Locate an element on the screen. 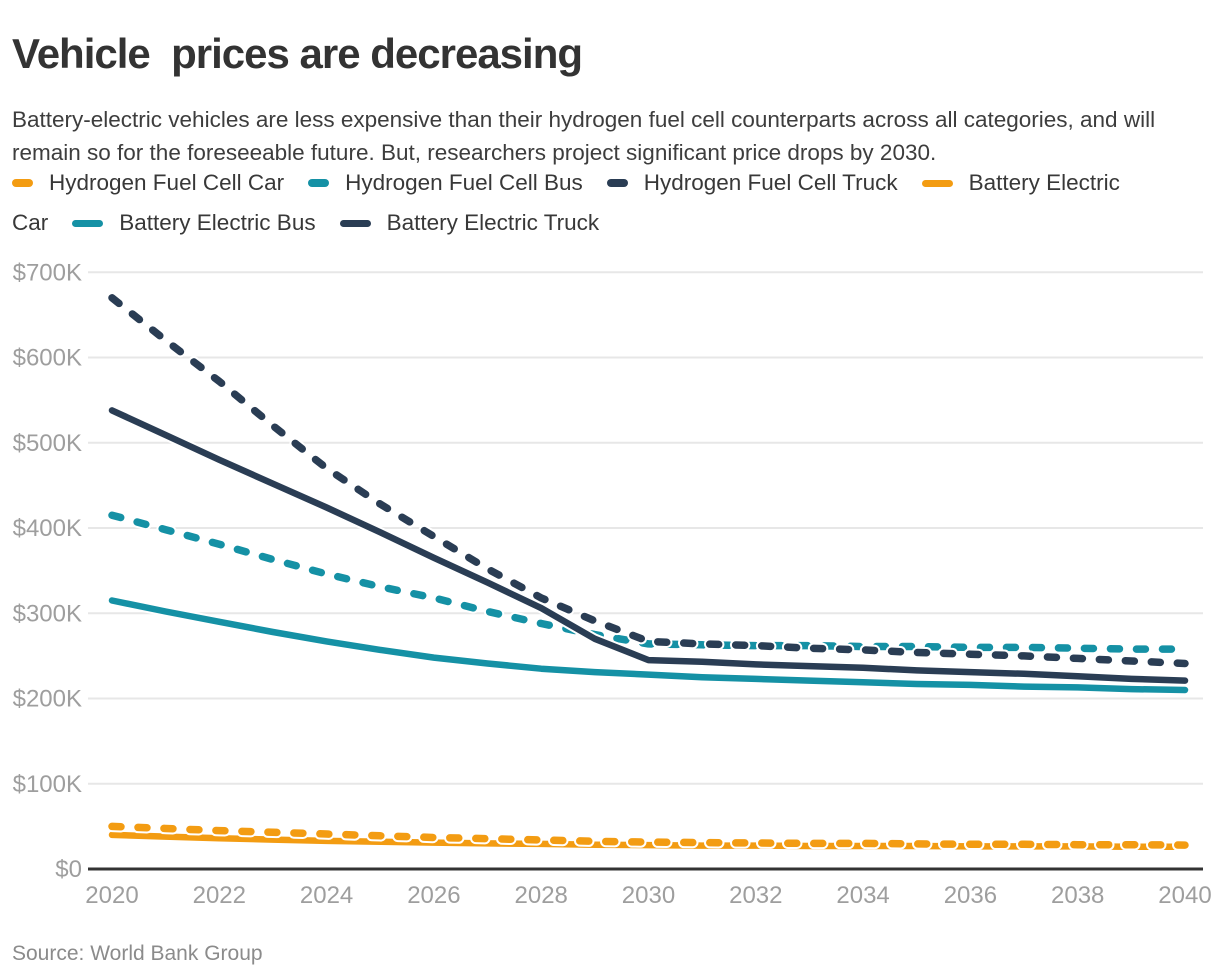  y-tick-label: $600K is located at coordinates (47, 358).